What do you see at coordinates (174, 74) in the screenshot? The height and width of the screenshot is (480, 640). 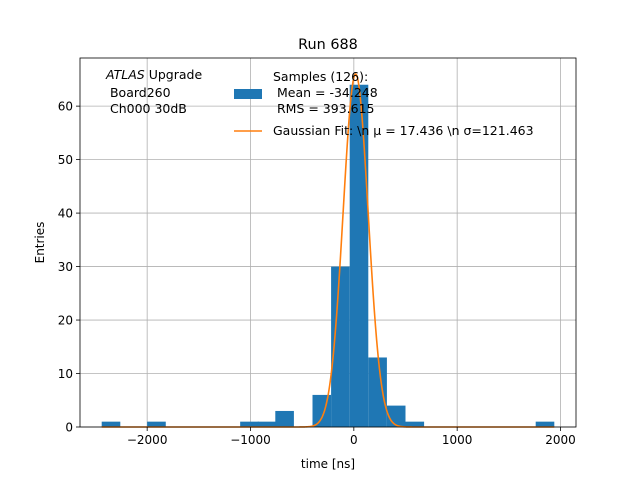 I see `annotation-upgrade: Upgrade` at bounding box center [174, 74].